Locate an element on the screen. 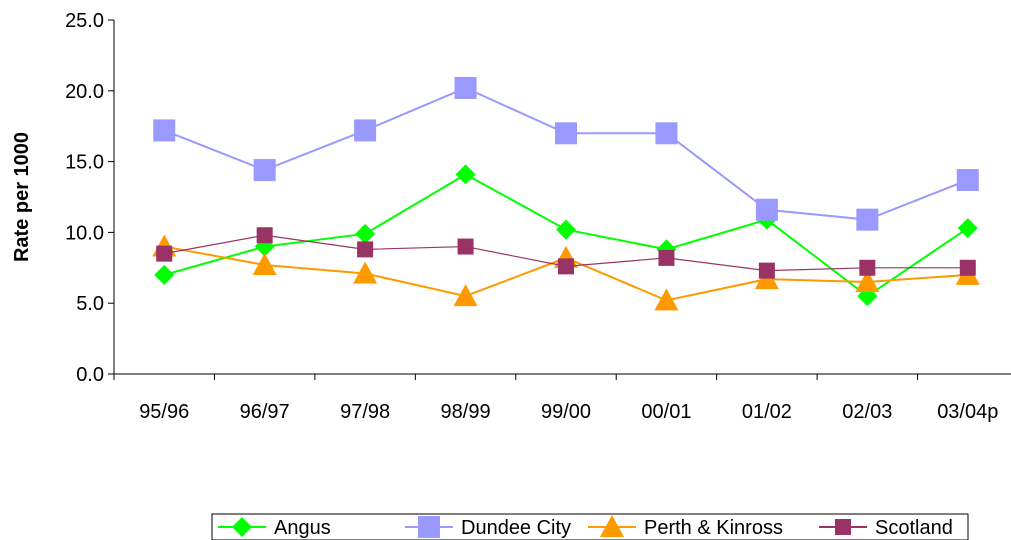  y-tick-label: 10.0 is located at coordinates (84, 233).